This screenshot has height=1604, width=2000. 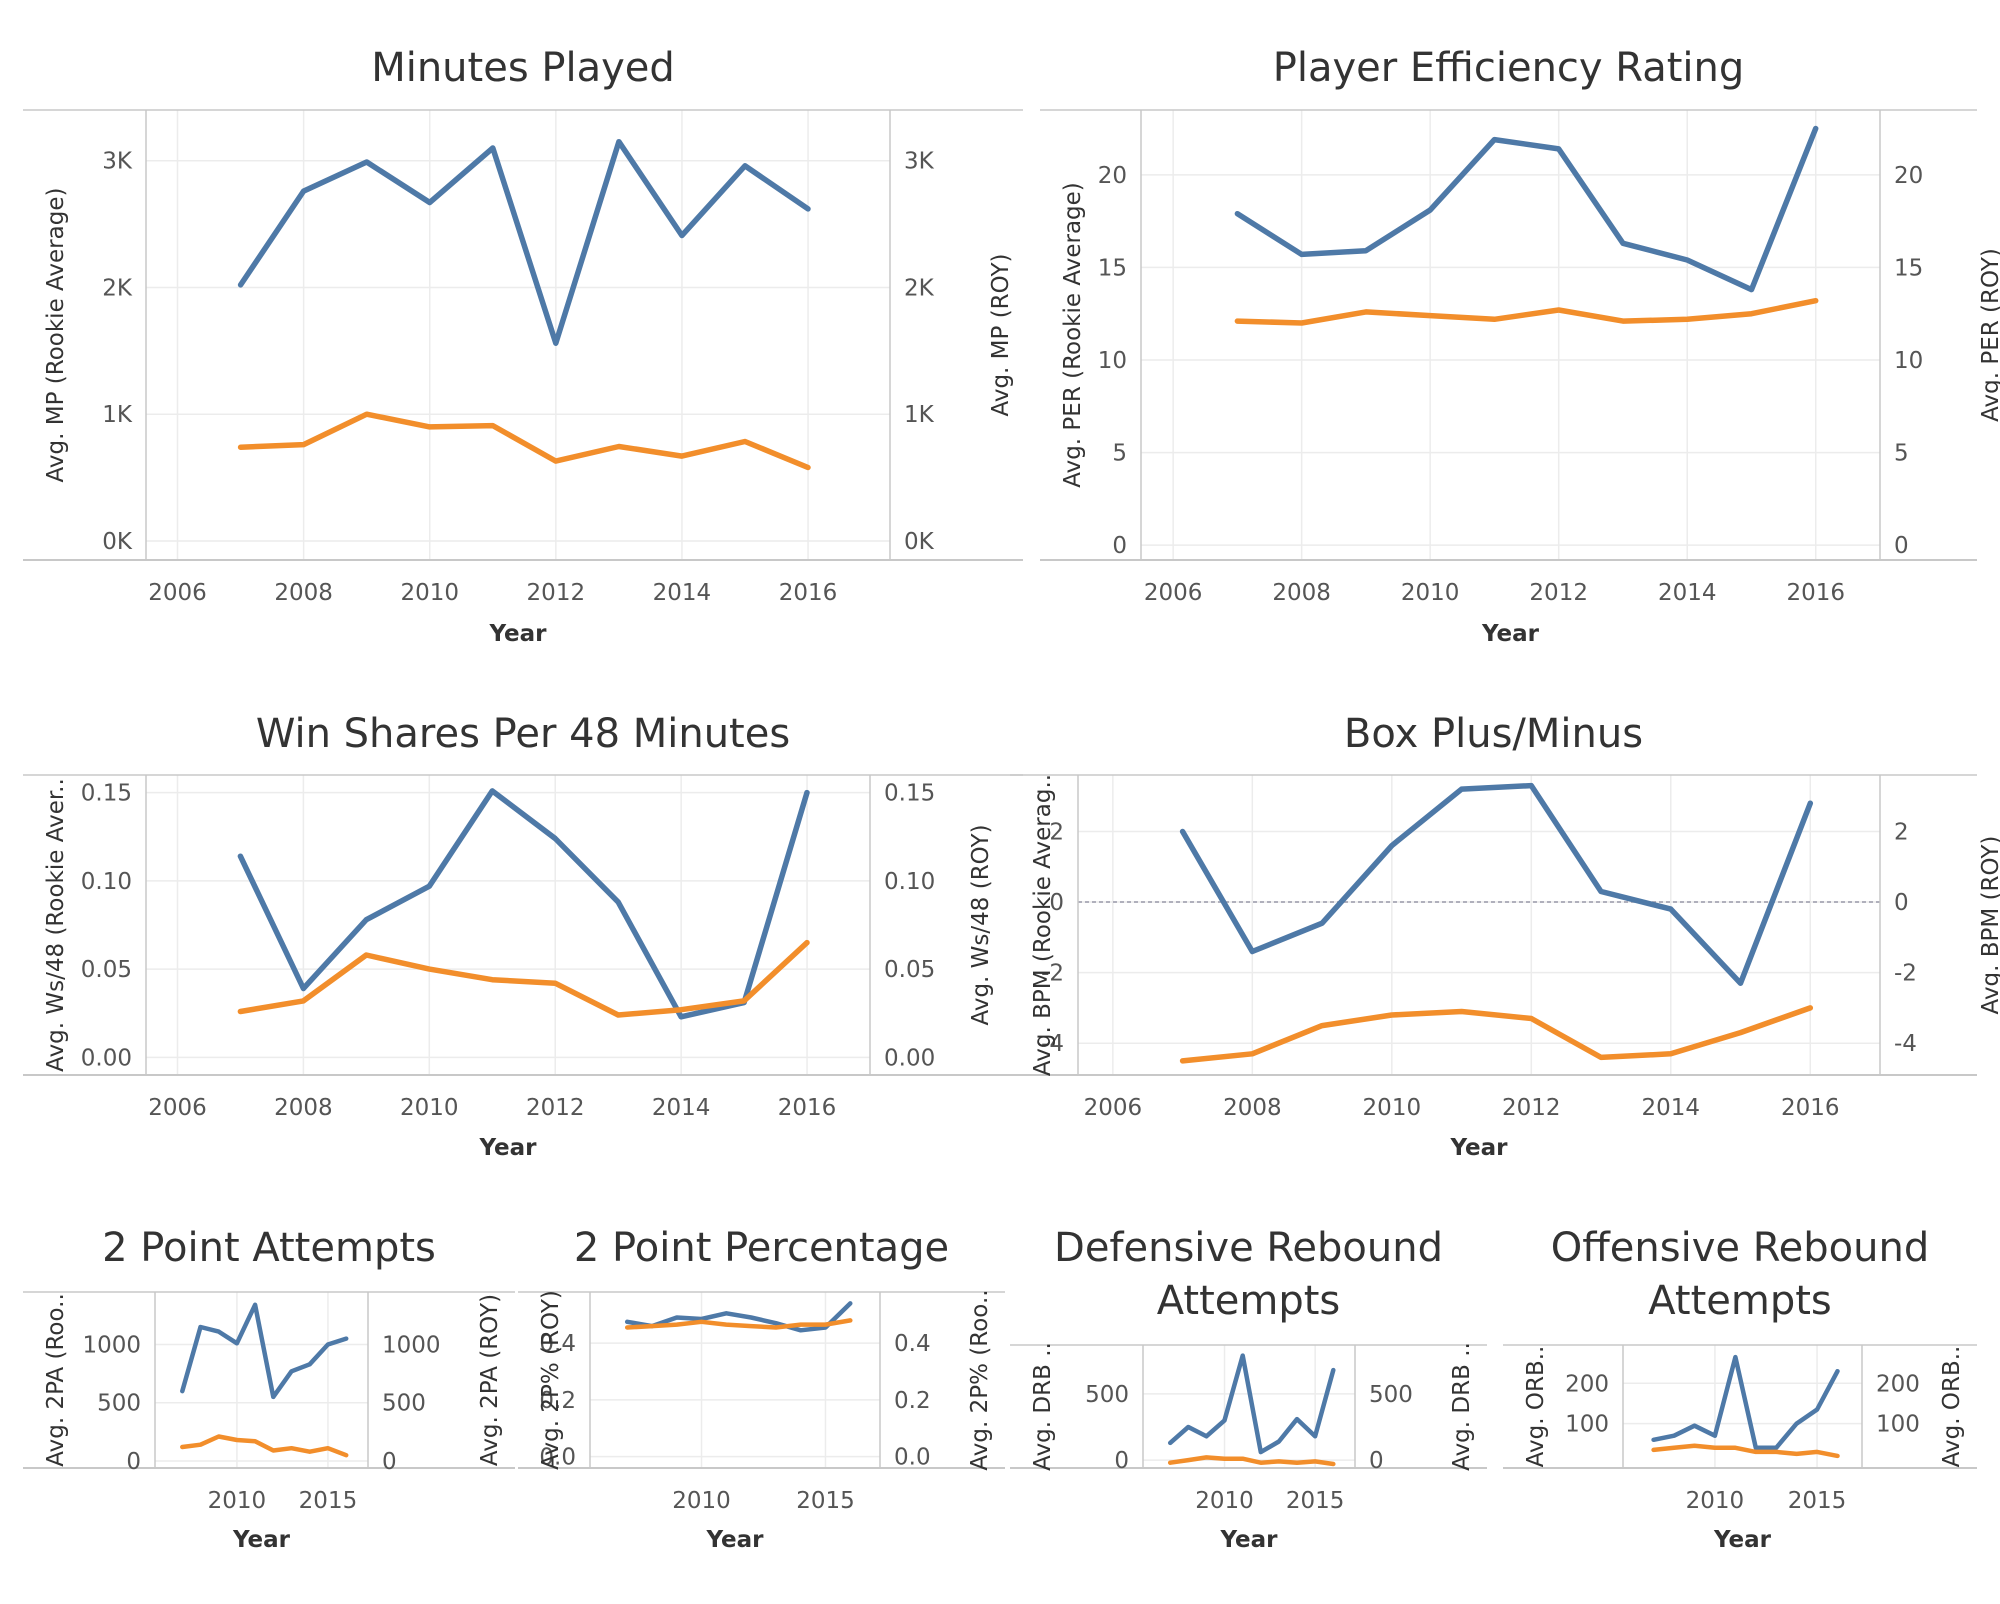 What do you see at coordinates (1052, 974) in the screenshot?
I see `y-tick-label-left: -2` at bounding box center [1052, 974].